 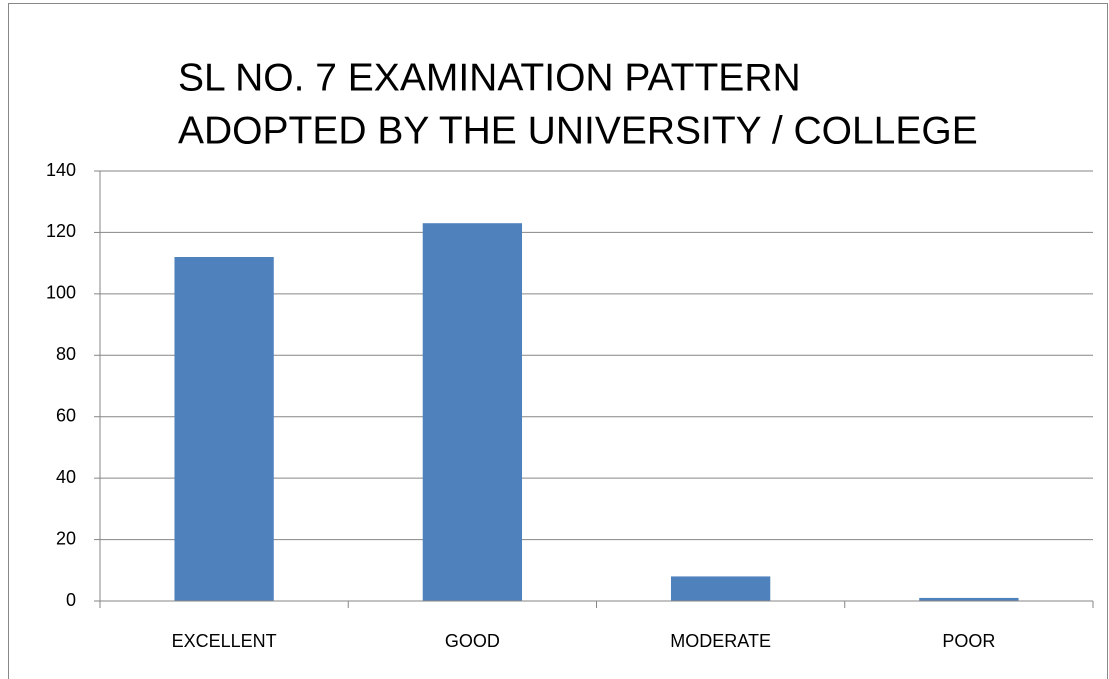 I want to click on y-tick-label: 80, so click(x=66, y=354).